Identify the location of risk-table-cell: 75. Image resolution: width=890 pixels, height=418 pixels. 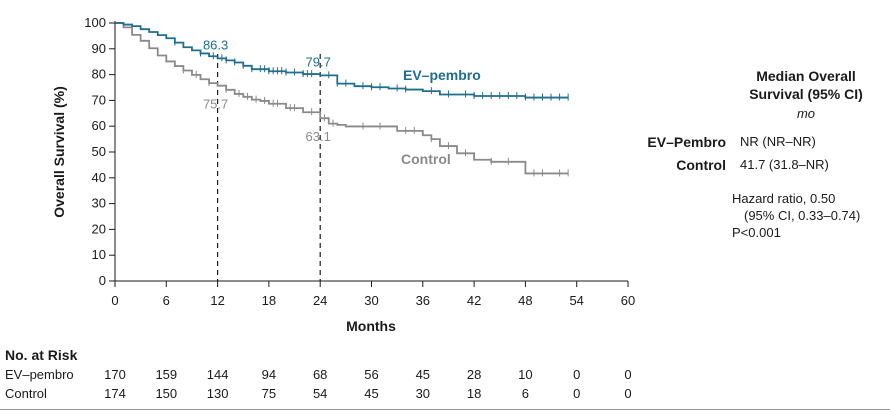
(269, 393).